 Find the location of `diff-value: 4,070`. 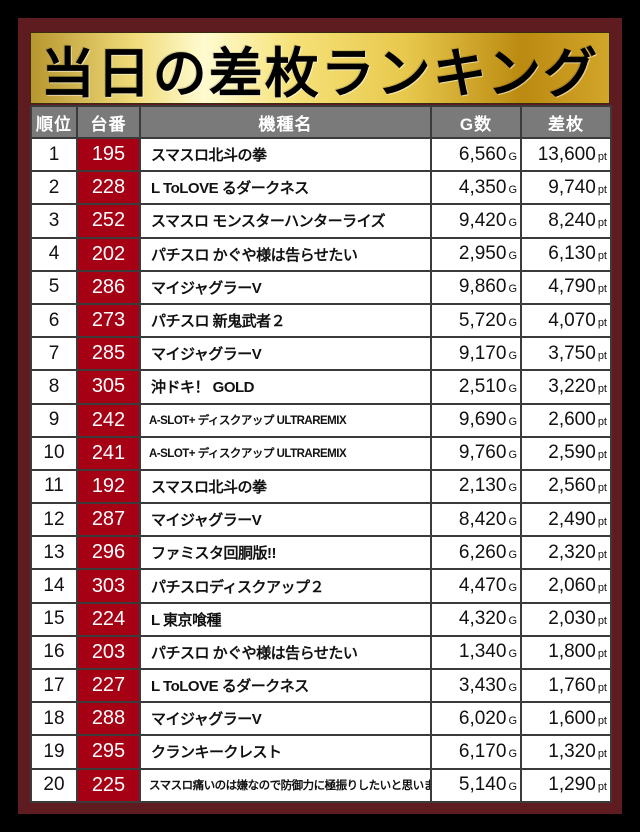

diff-value: 4,070 is located at coordinates (572, 320).